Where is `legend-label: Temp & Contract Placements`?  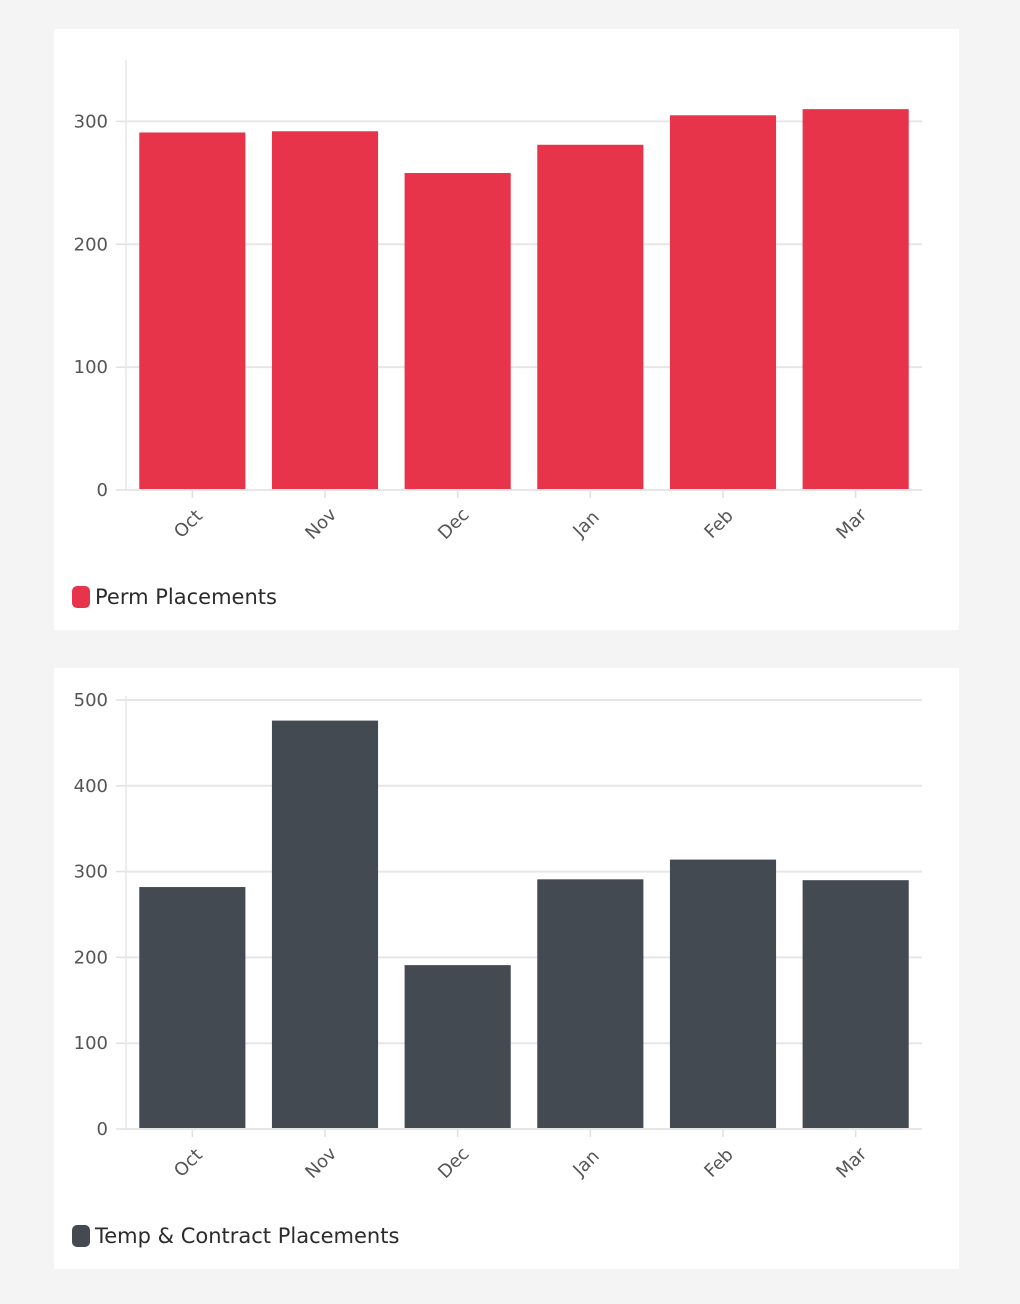 legend-label: Temp & Contract Placements is located at coordinates (247, 1236).